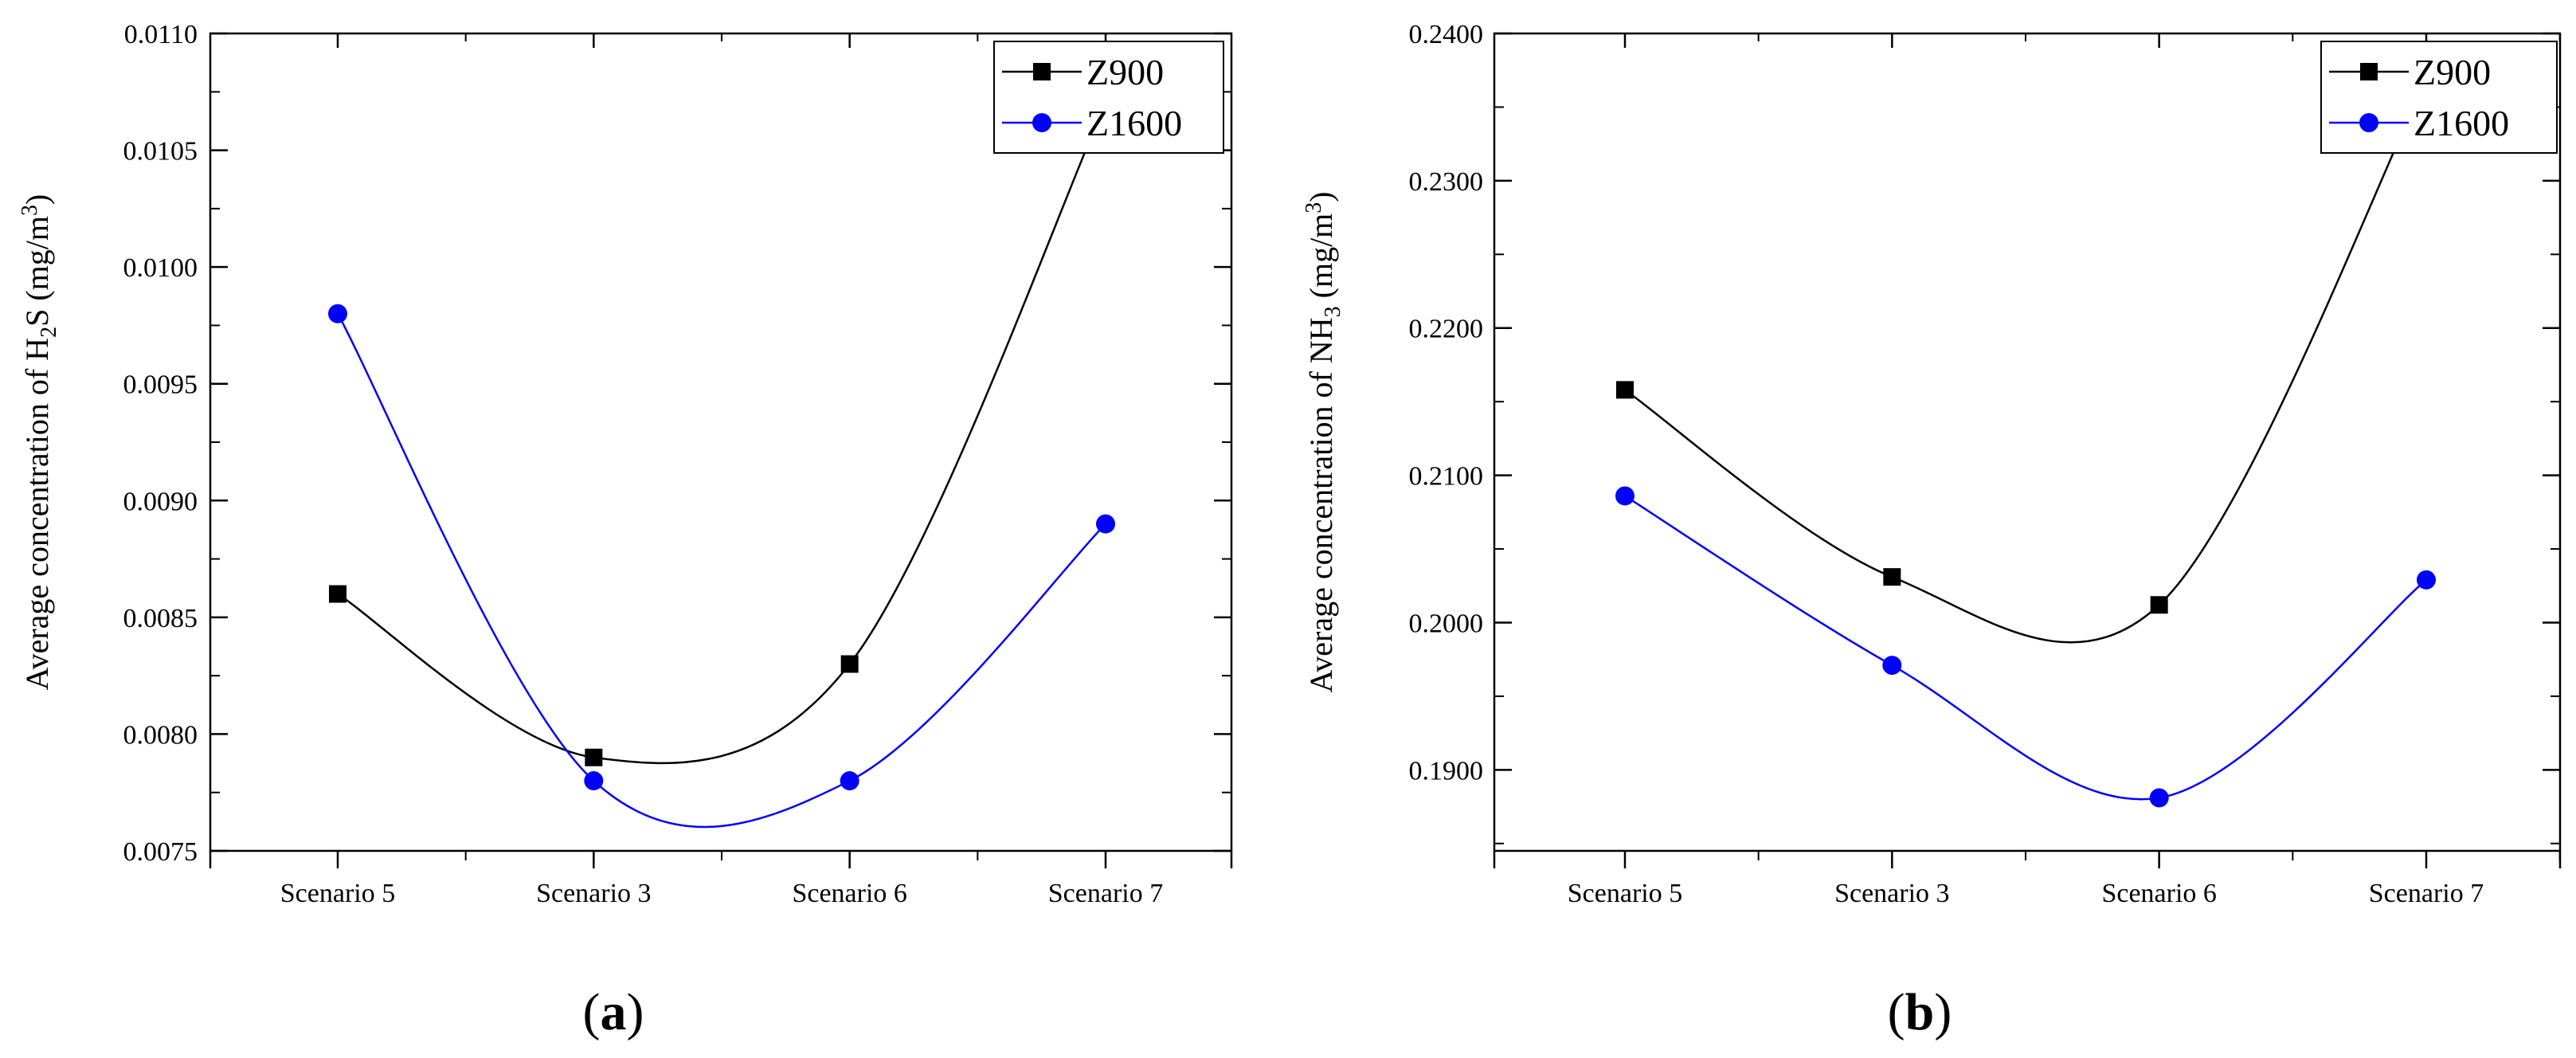  I want to click on y-axis-title-mid: S (mg/m, so click(37, 271).